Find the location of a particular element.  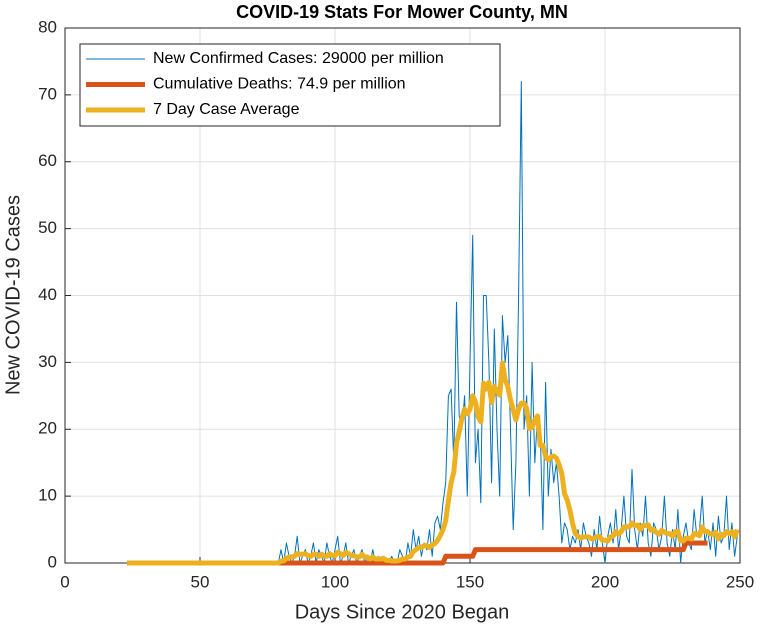

y-tick-label: 0 is located at coordinates (52, 561).